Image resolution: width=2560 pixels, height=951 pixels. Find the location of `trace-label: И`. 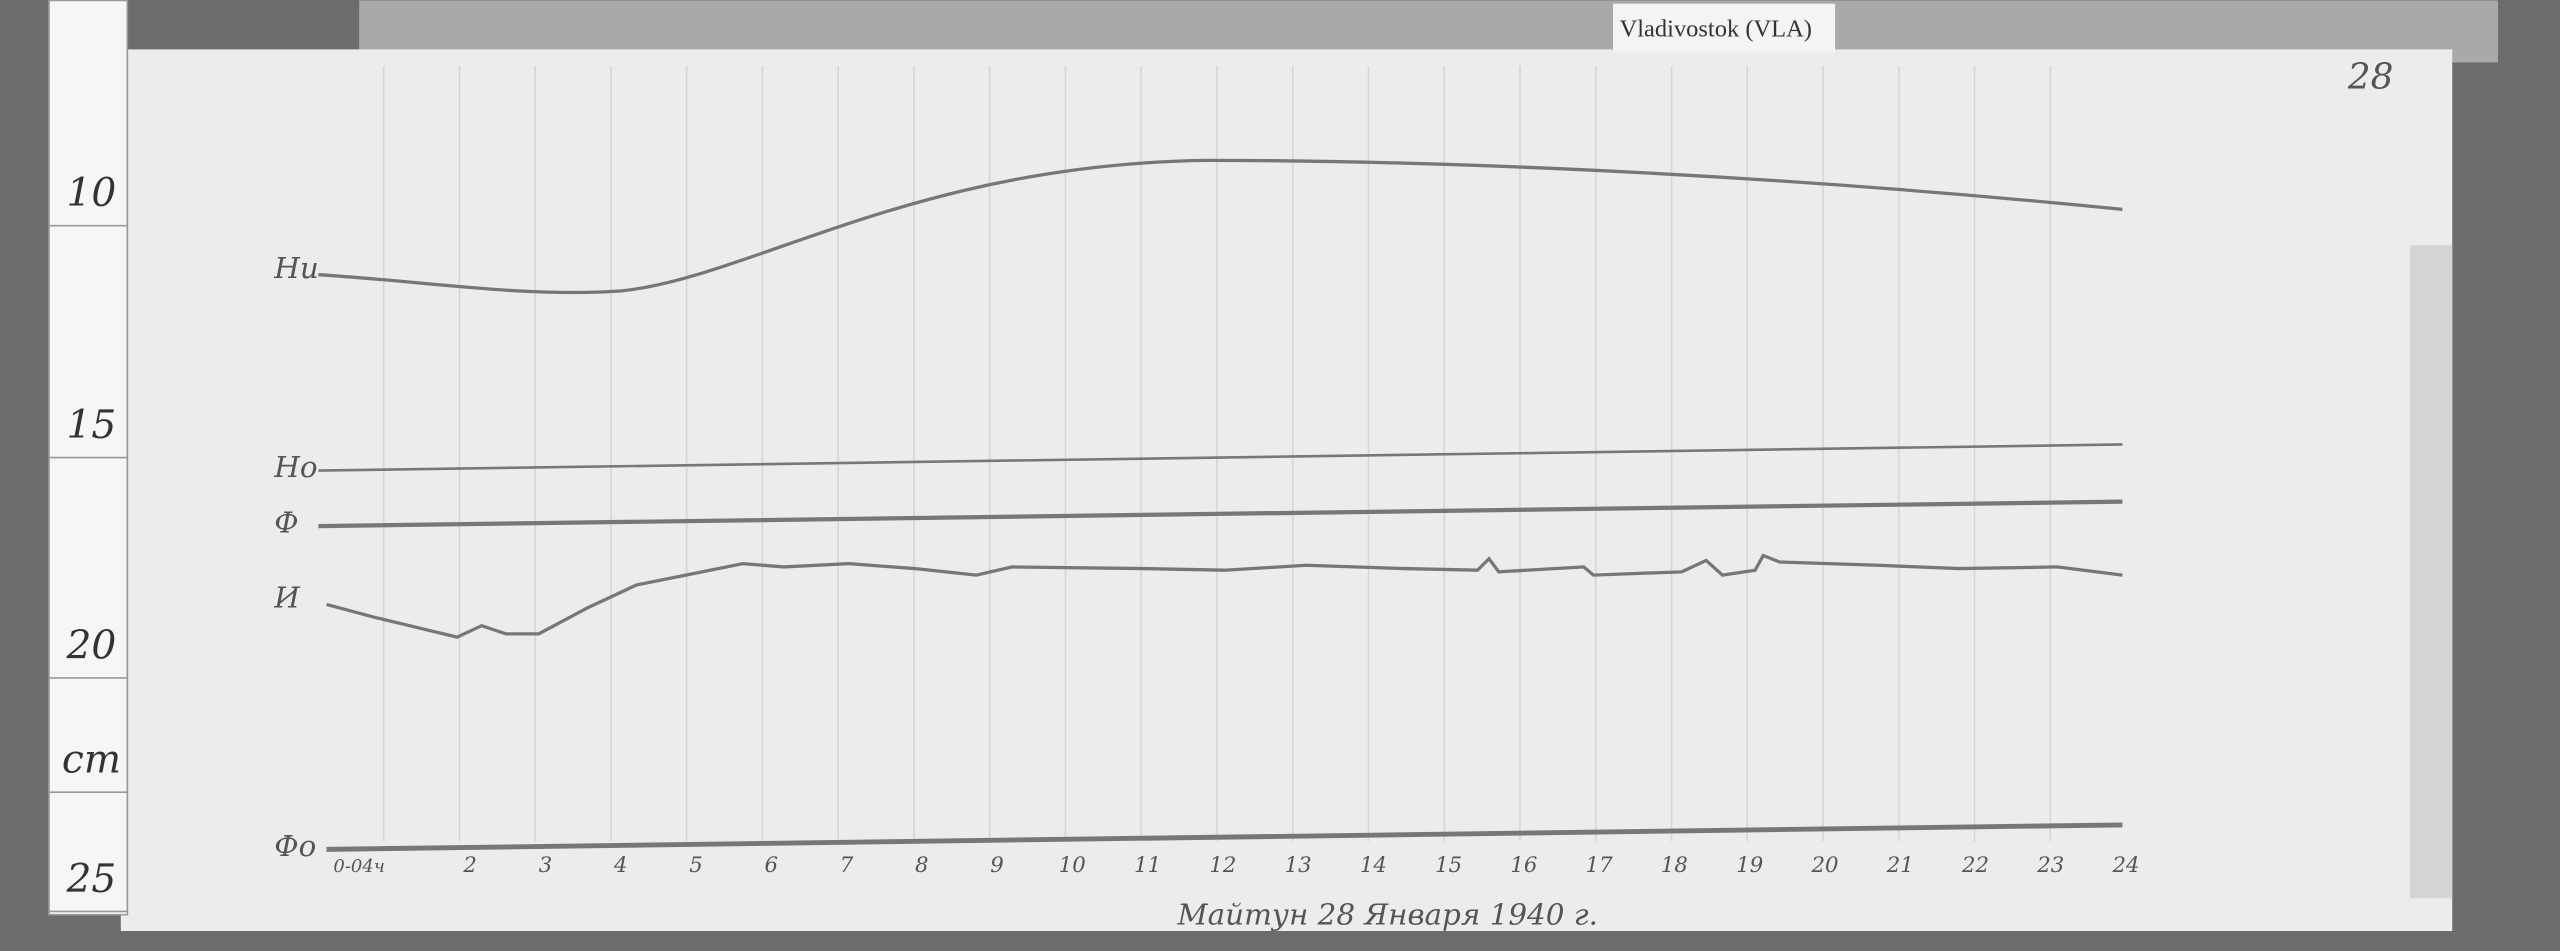

trace-label: И is located at coordinates (287, 598).